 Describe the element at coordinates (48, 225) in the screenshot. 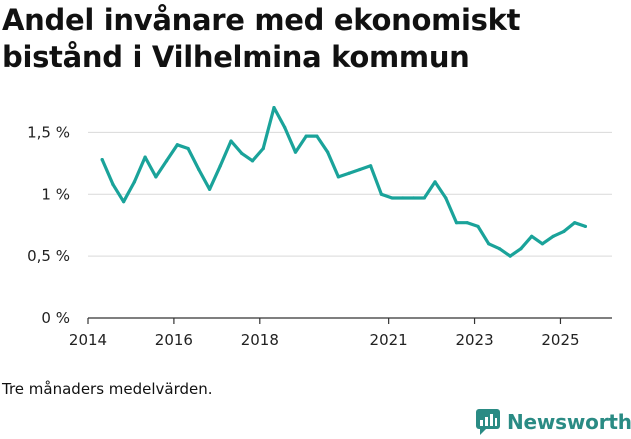

I see `y-axis: 0 % 0,5 % 1 % 1,5 %` at that location.